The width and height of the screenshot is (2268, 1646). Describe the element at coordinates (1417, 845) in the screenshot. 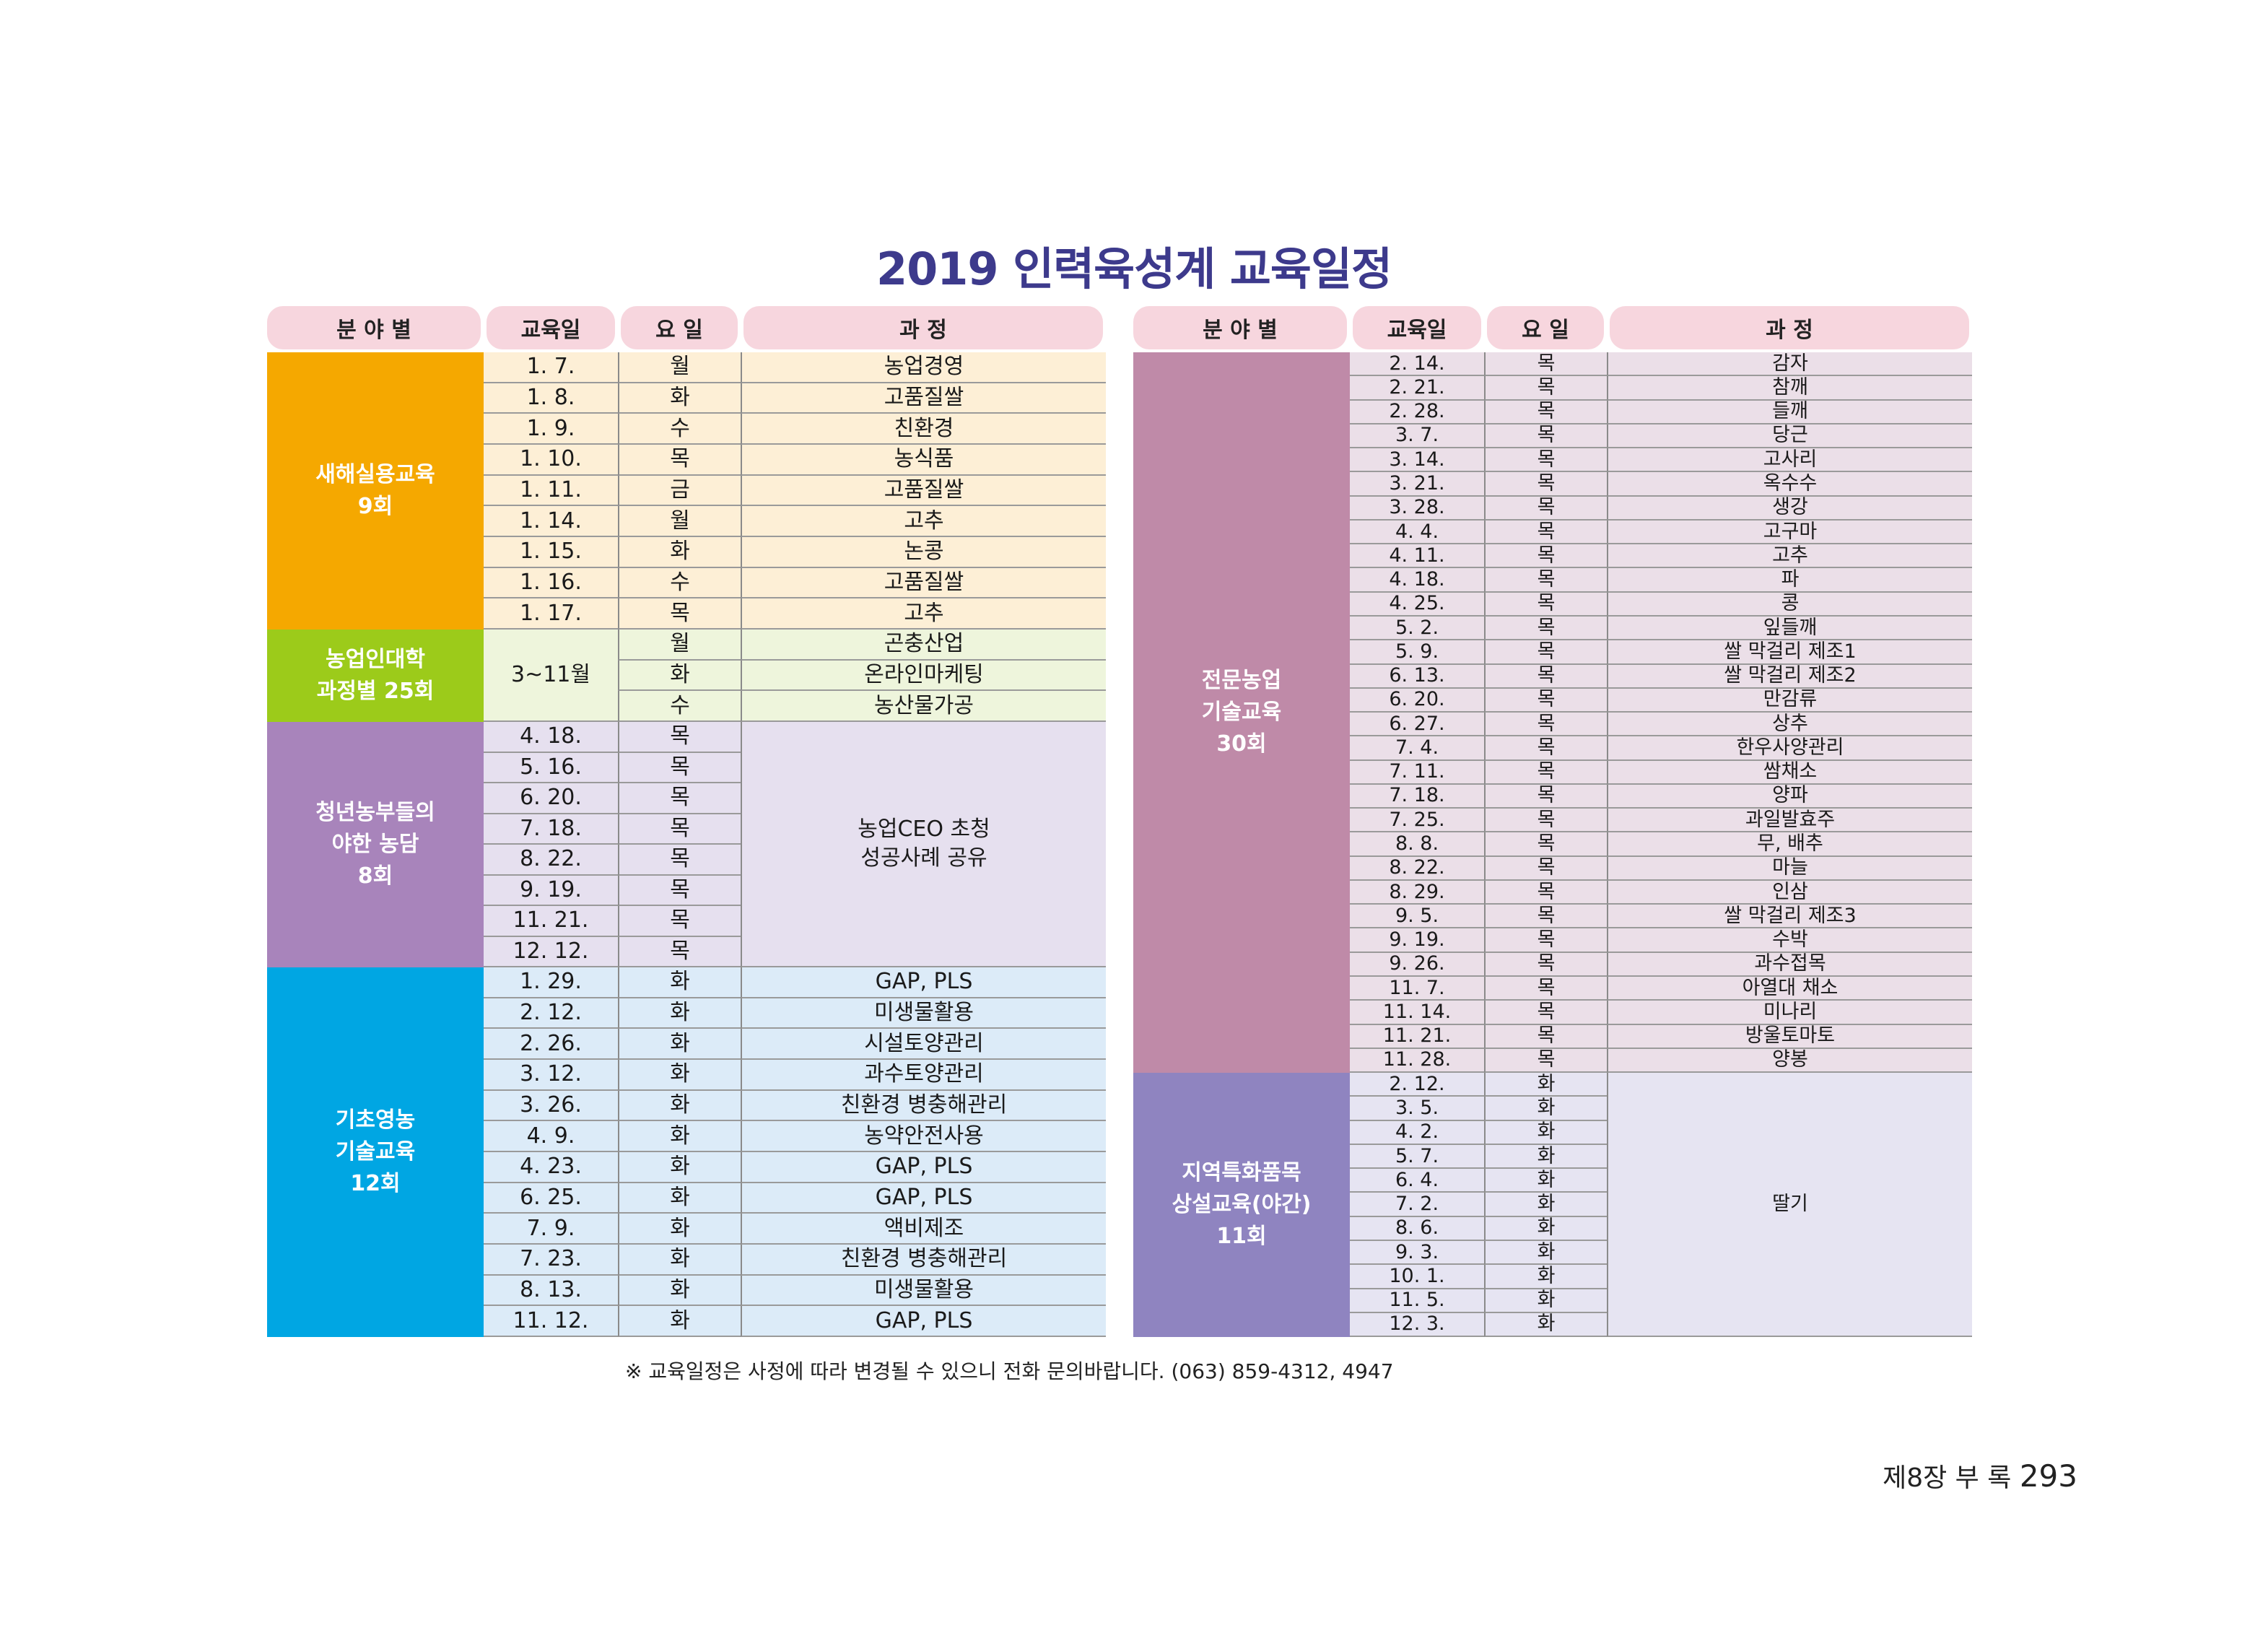

I see `date-cell: 8. 8.` at that location.